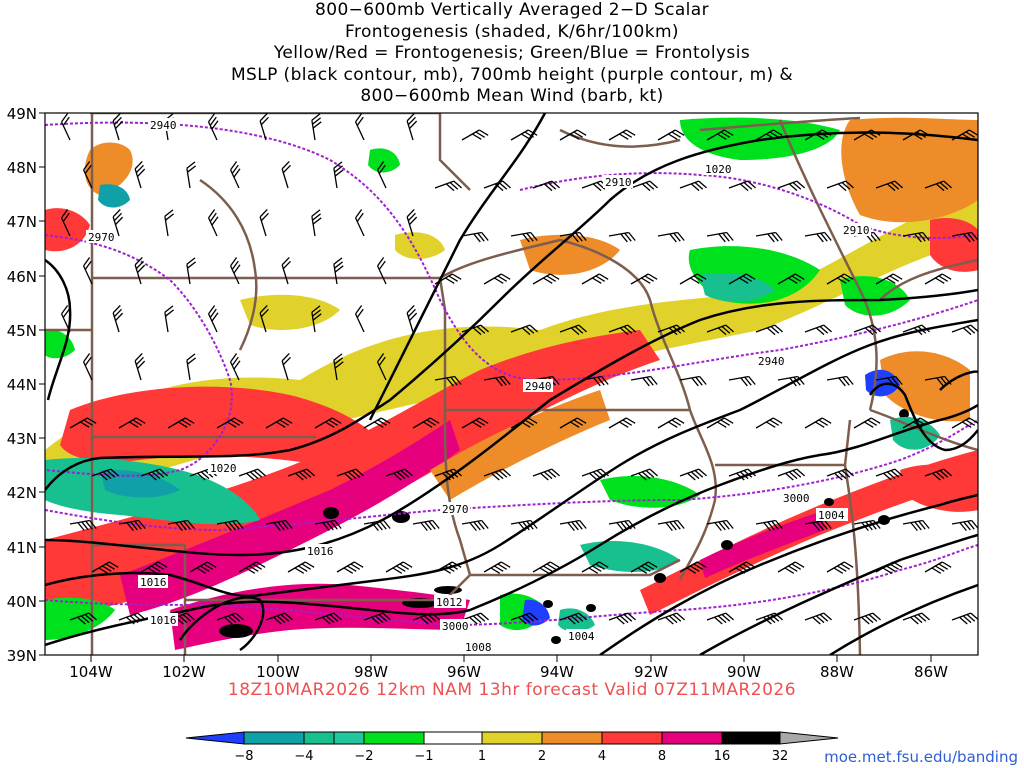  I want to click on height-label: 3000, so click(455, 626).